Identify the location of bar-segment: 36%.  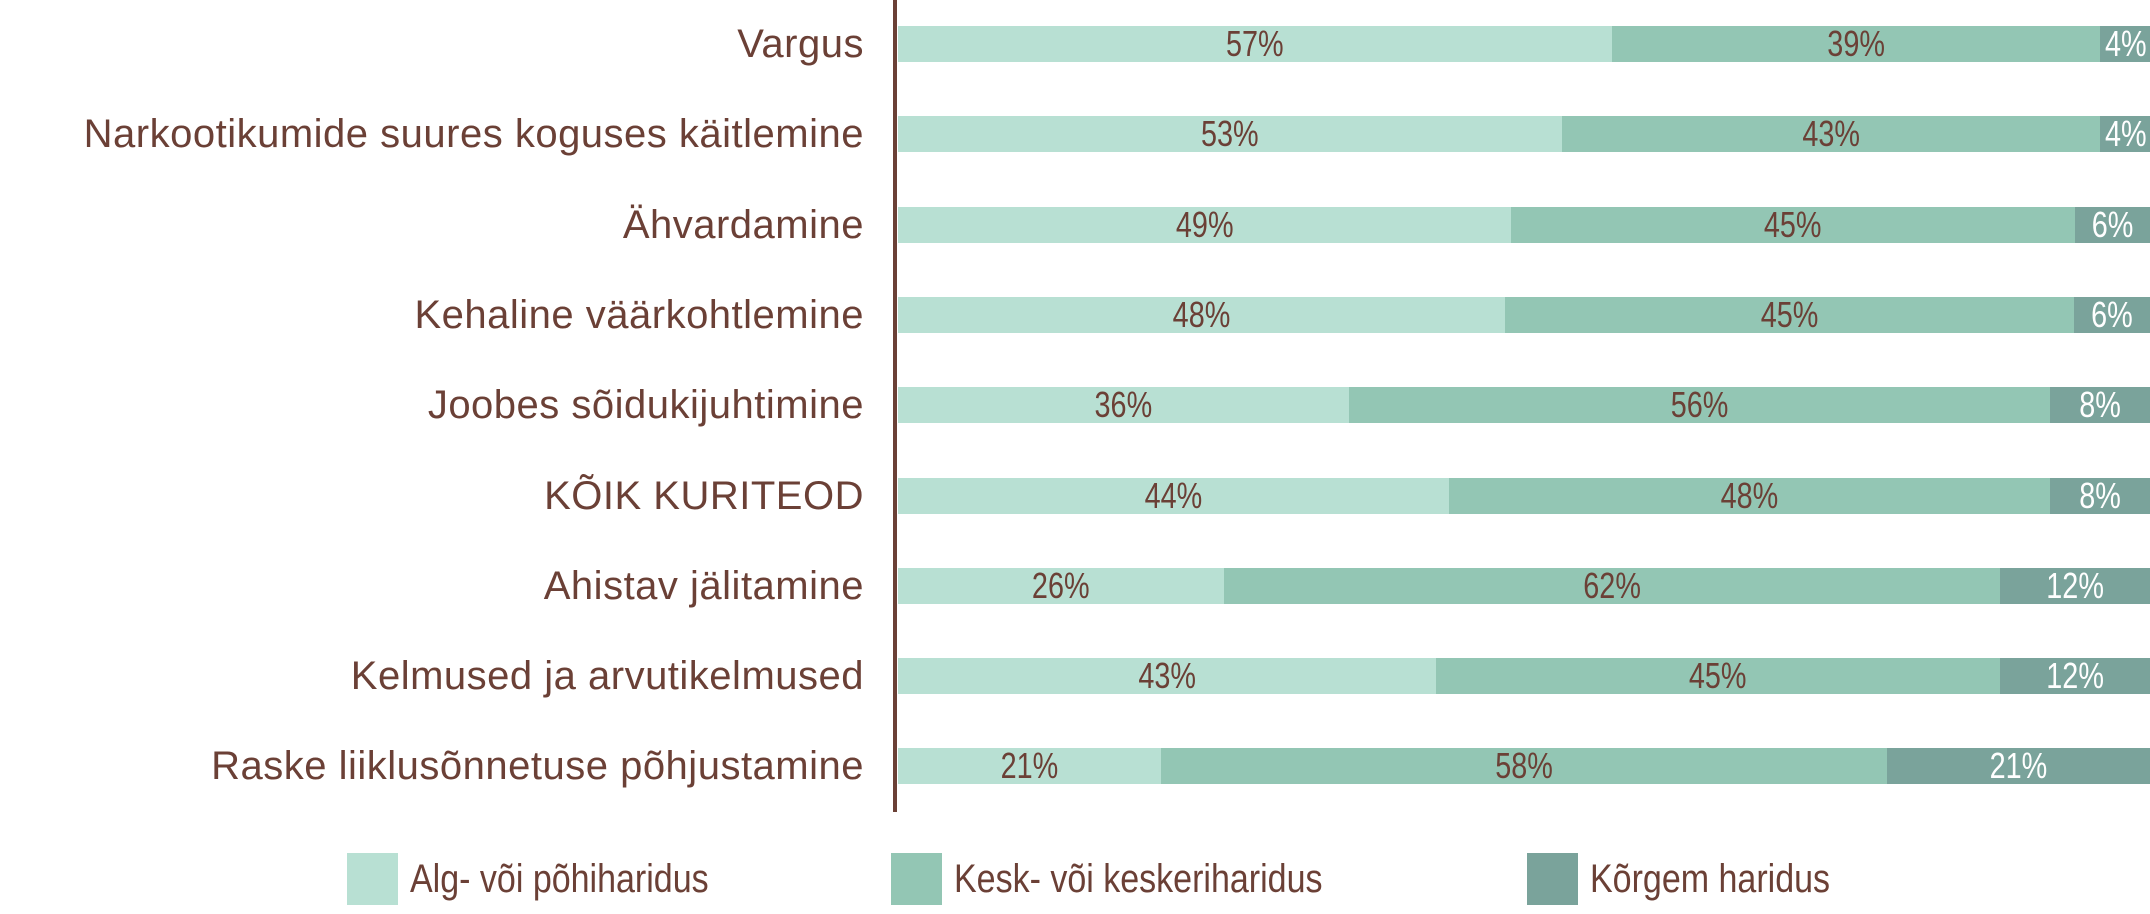
(1123, 404).